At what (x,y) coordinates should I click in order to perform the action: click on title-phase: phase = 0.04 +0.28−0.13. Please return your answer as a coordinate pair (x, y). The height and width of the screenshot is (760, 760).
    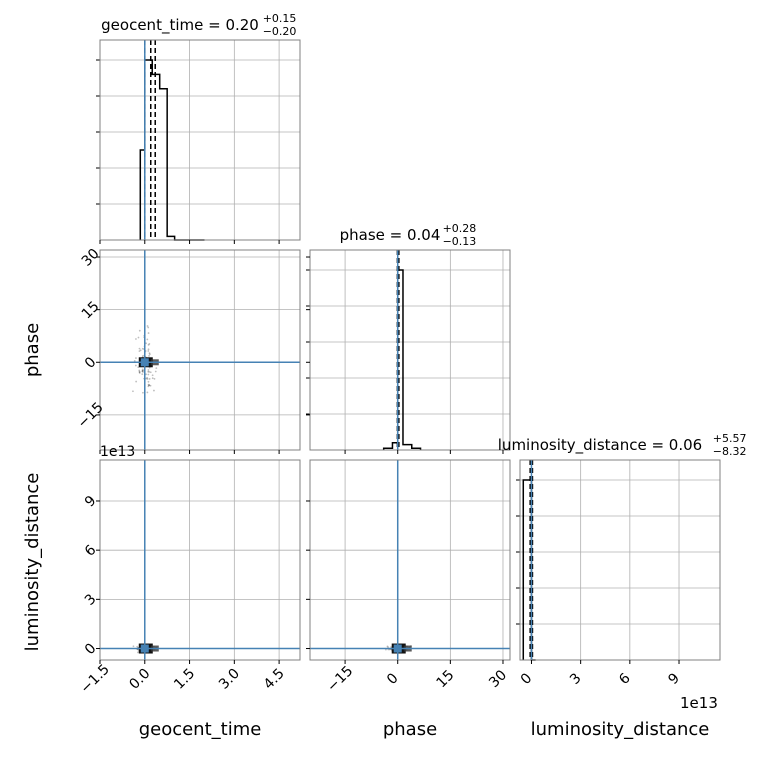
    Looking at the image, I should click on (408, 235).